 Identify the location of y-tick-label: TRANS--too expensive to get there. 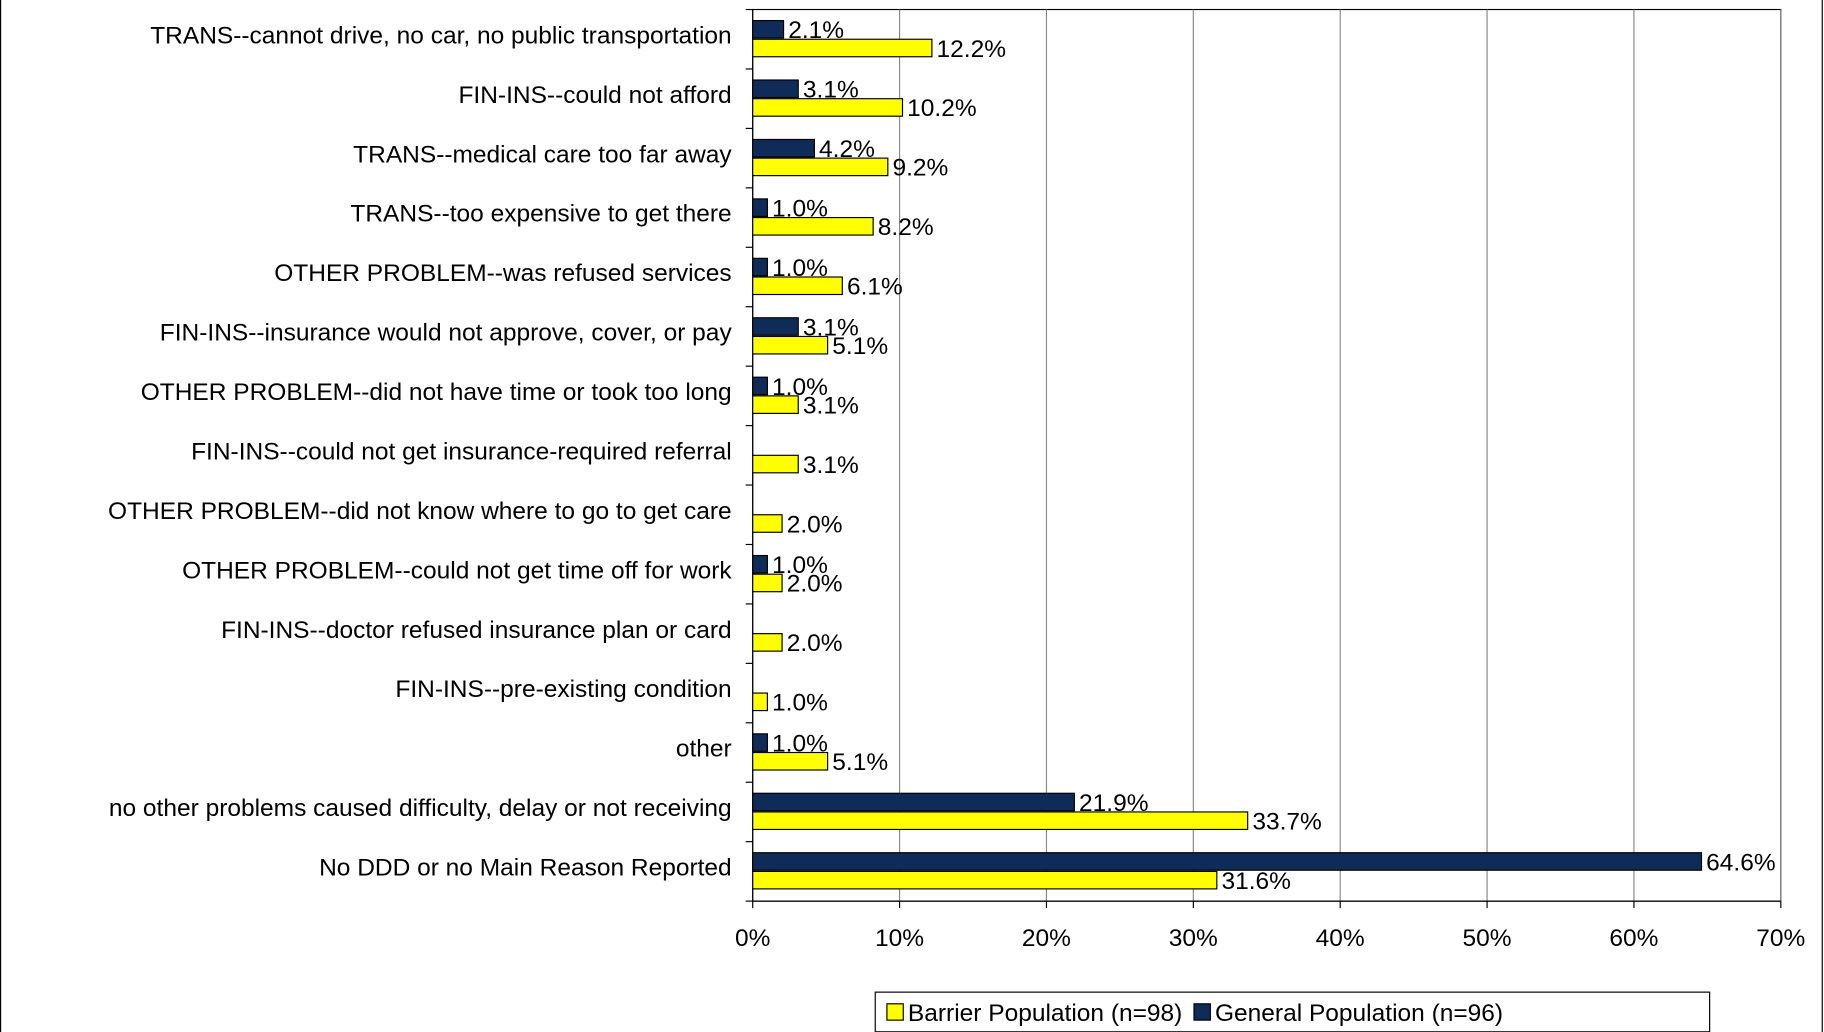
(540, 214).